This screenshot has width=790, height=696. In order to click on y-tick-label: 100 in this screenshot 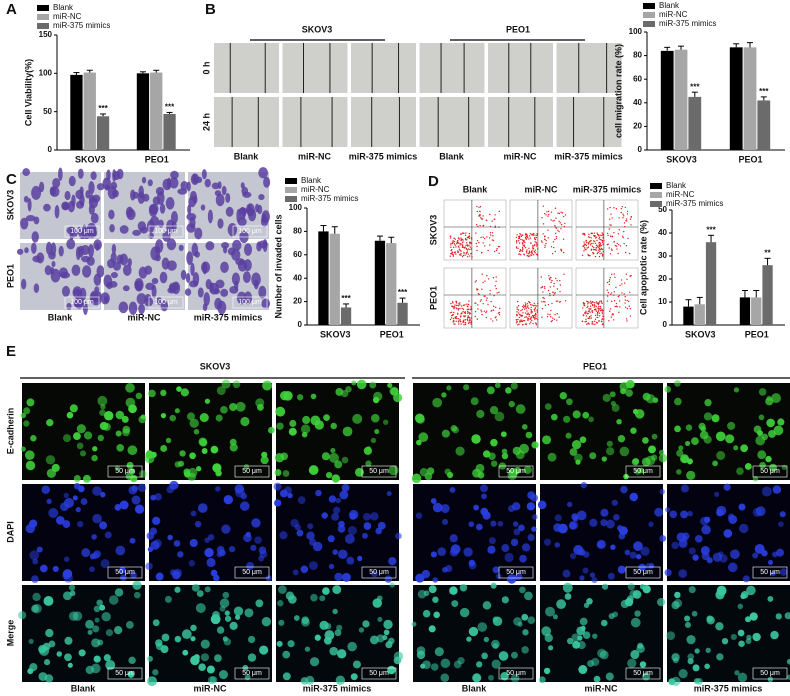, I will do `click(636, 31)`.